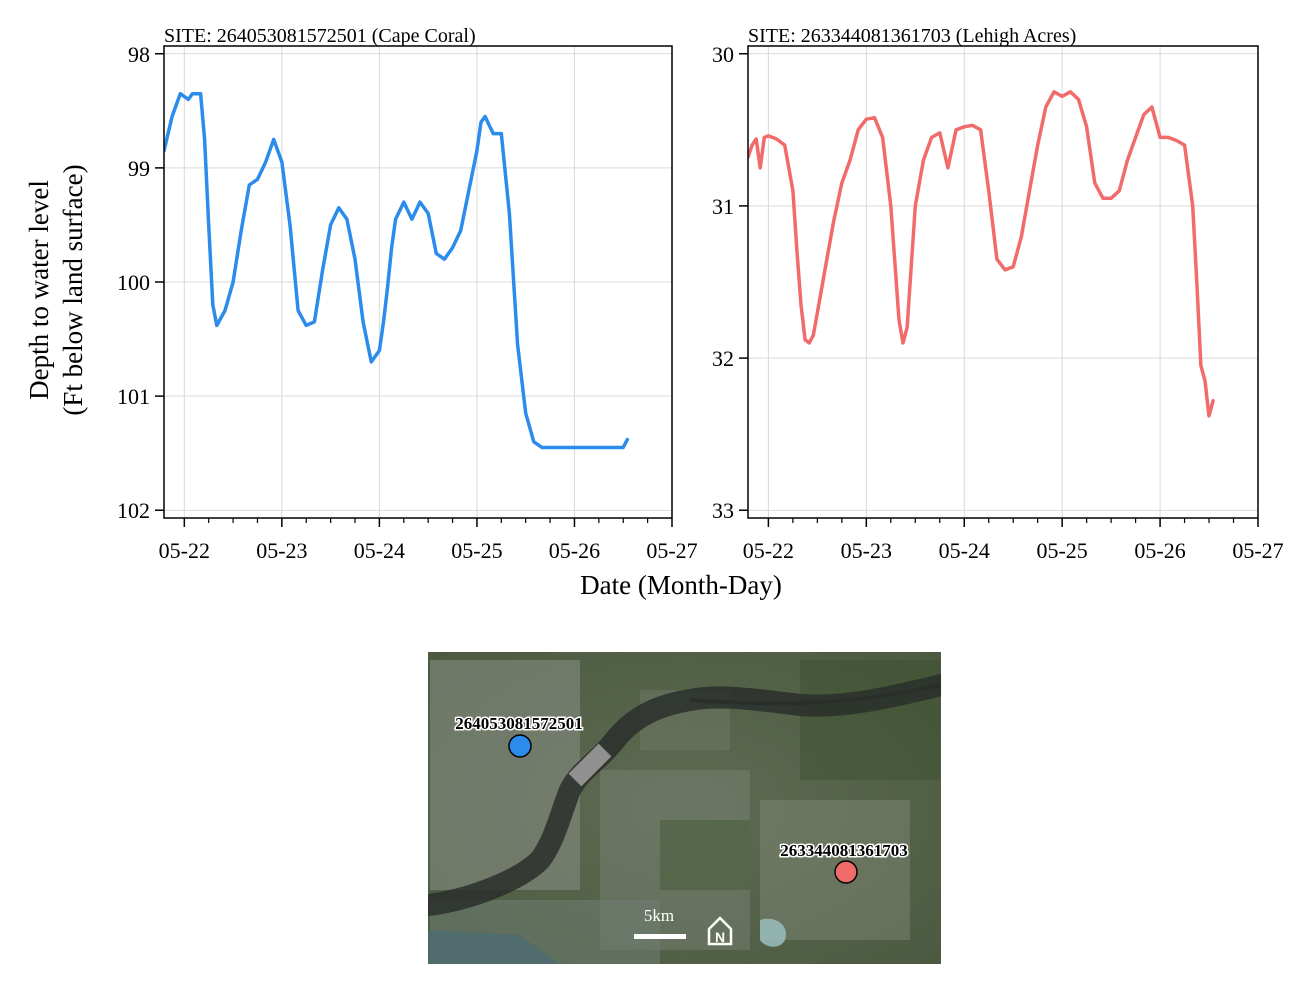 The image size is (1300, 1000). Describe the element at coordinates (519, 723) in the screenshot. I see `map-site-label: 264053081572501` at that location.